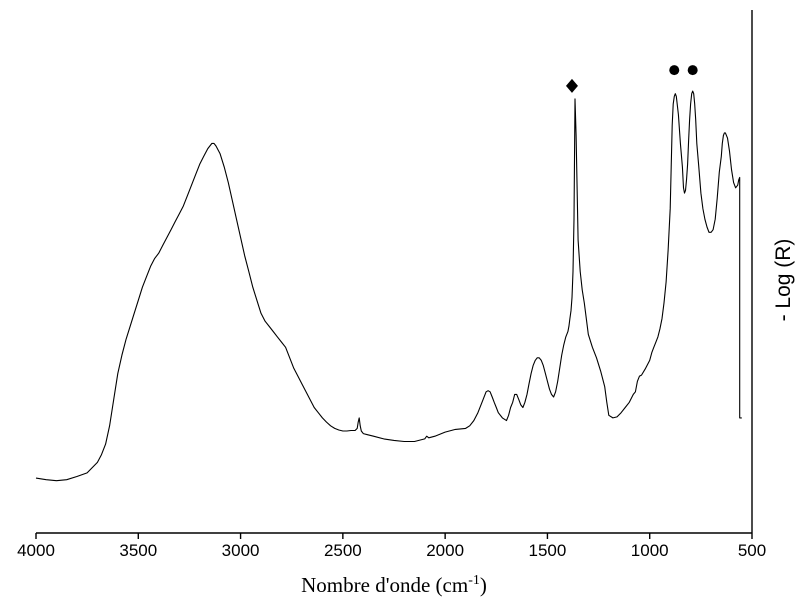 The image size is (796, 605). I want to click on x-tick-label: 1000, so click(650, 550).